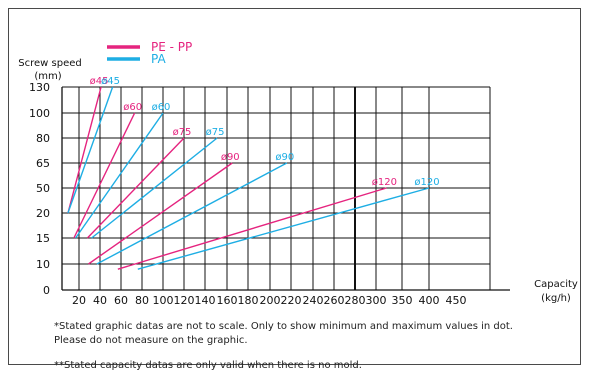 Image resolution: width=590 pixels, height=374 pixels. What do you see at coordinates (43, 188) in the screenshot?
I see `y-tick-label: 50` at bounding box center [43, 188].